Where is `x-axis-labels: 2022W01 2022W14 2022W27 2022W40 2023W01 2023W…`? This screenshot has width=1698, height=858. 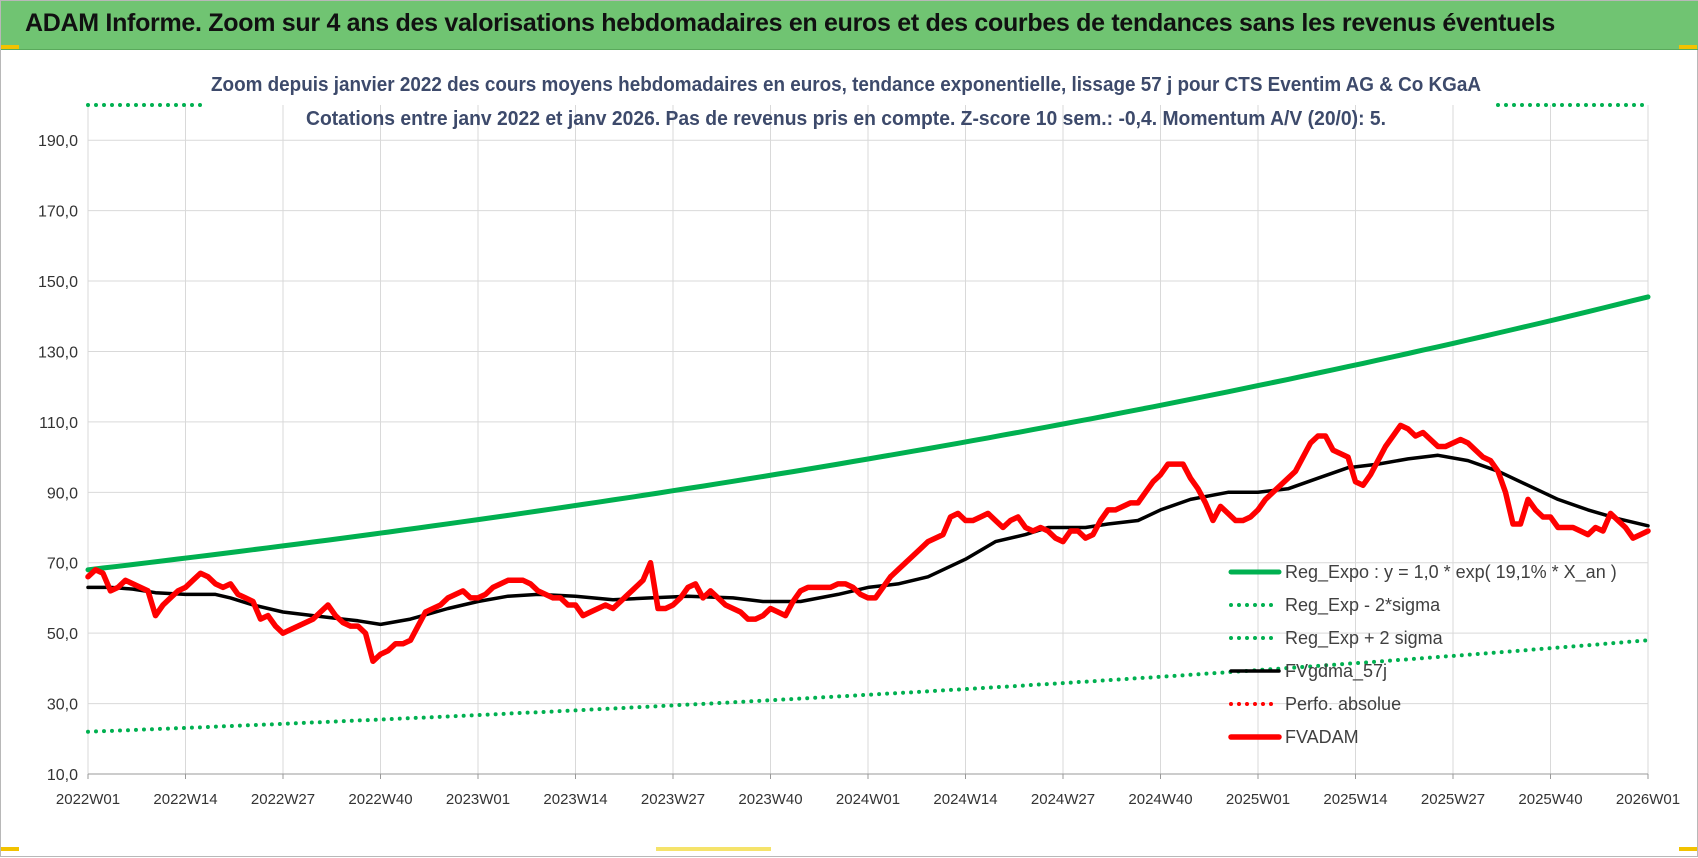
x-axis-labels: 2022W01 2022W14 2022W27 2022W40 2023W01 2023W… is located at coordinates (868, 799).